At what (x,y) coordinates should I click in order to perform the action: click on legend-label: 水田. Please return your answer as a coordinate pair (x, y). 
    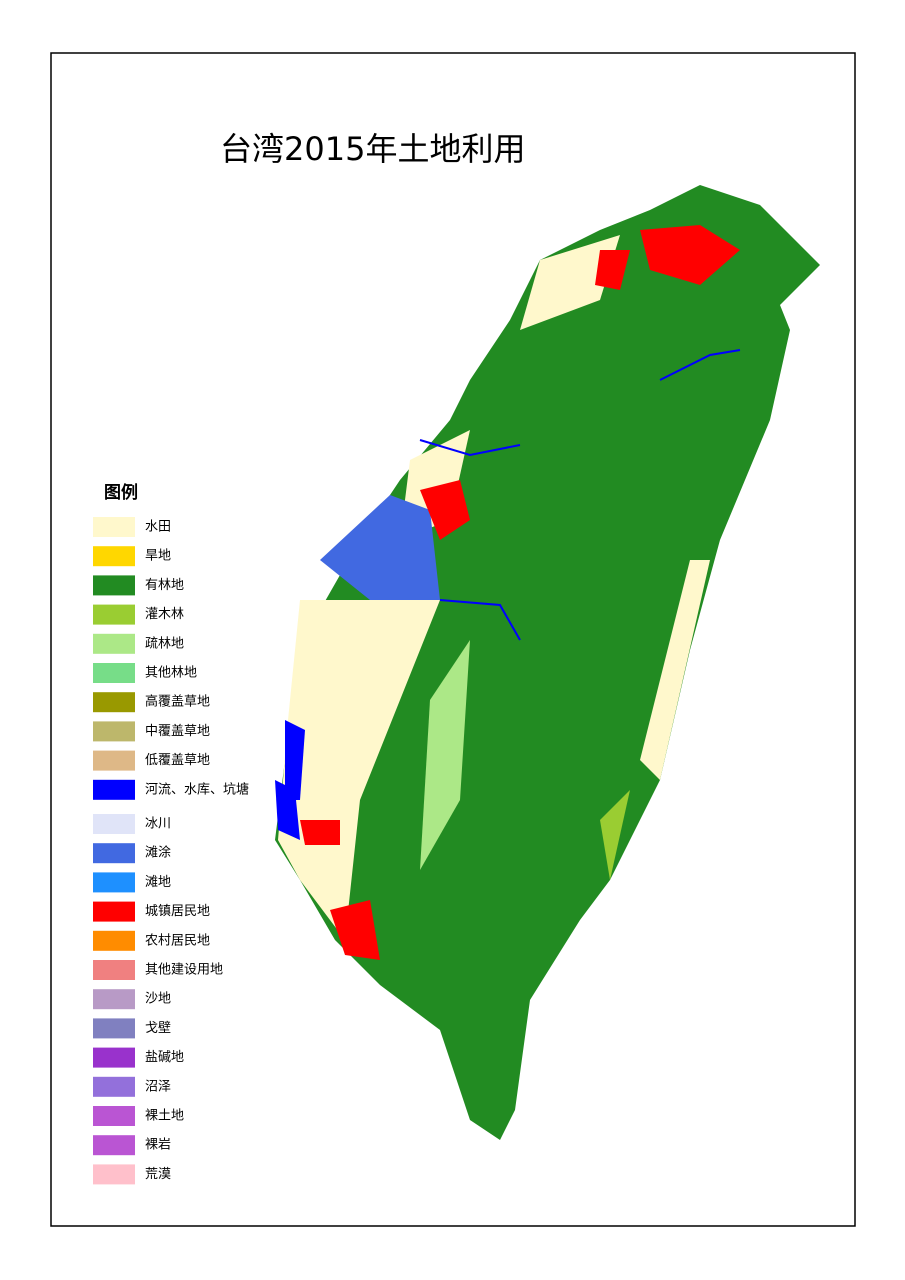
    Looking at the image, I should click on (158, 527).